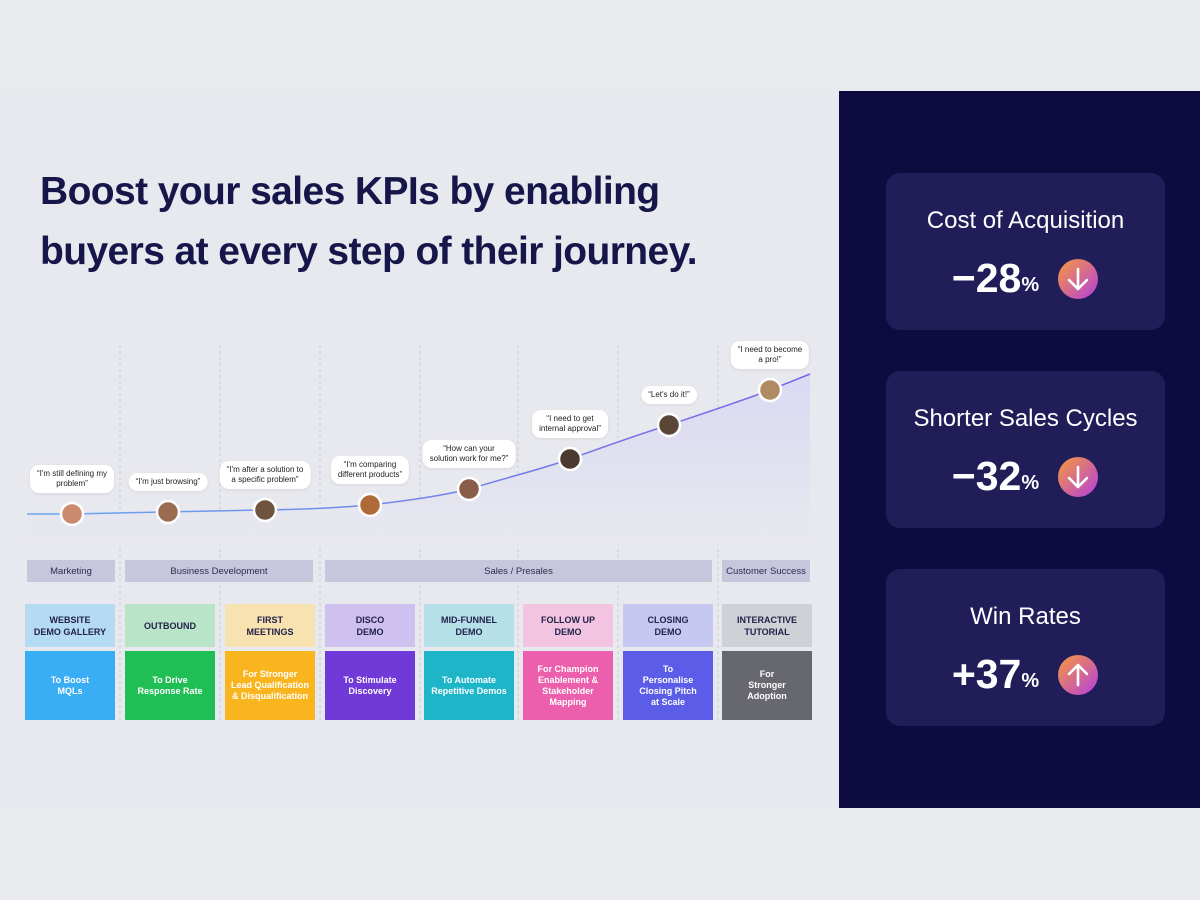 The height and width of the screenshot is (900, 1200). I want to click on text-line: DEMO GALLERY, so click(70, 631).